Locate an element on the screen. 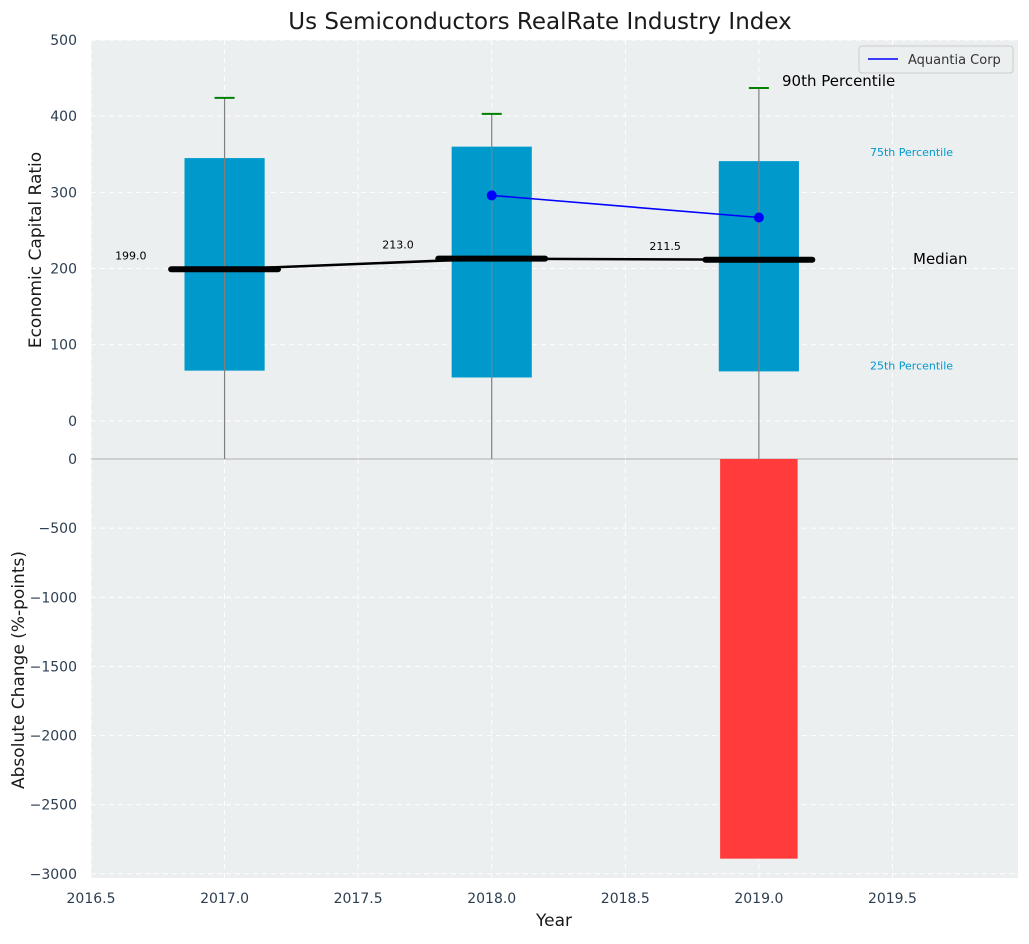 Image resolution: width=1029 pixels, height=944 pixels. top-y-tick-label: 100 is located at coordinates (63, 346).